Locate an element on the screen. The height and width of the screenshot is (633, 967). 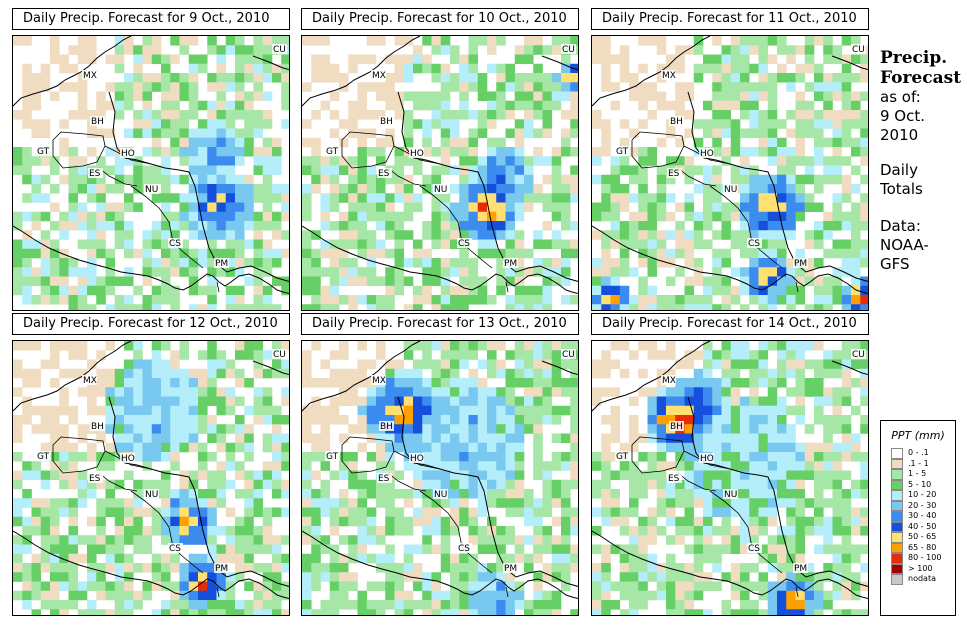
country-label-bg is located at coordinates (668, 380).